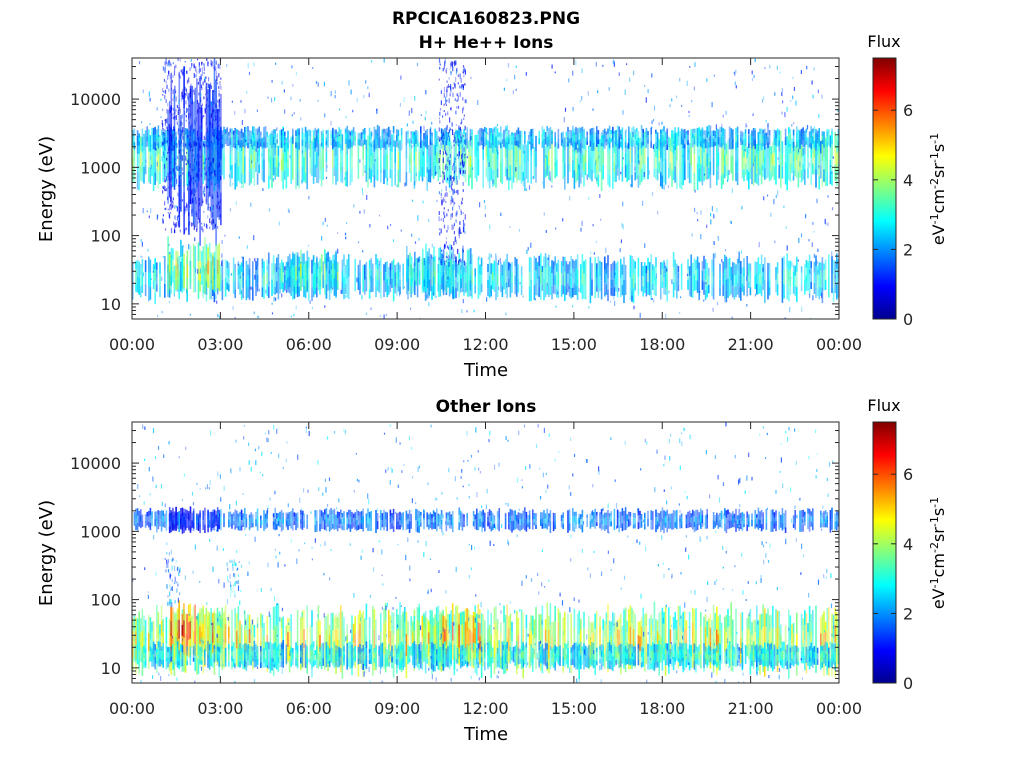  Describe the element at coordinates (111, 304) in the screenshot. I see `y-tick-label: 10` at that location.